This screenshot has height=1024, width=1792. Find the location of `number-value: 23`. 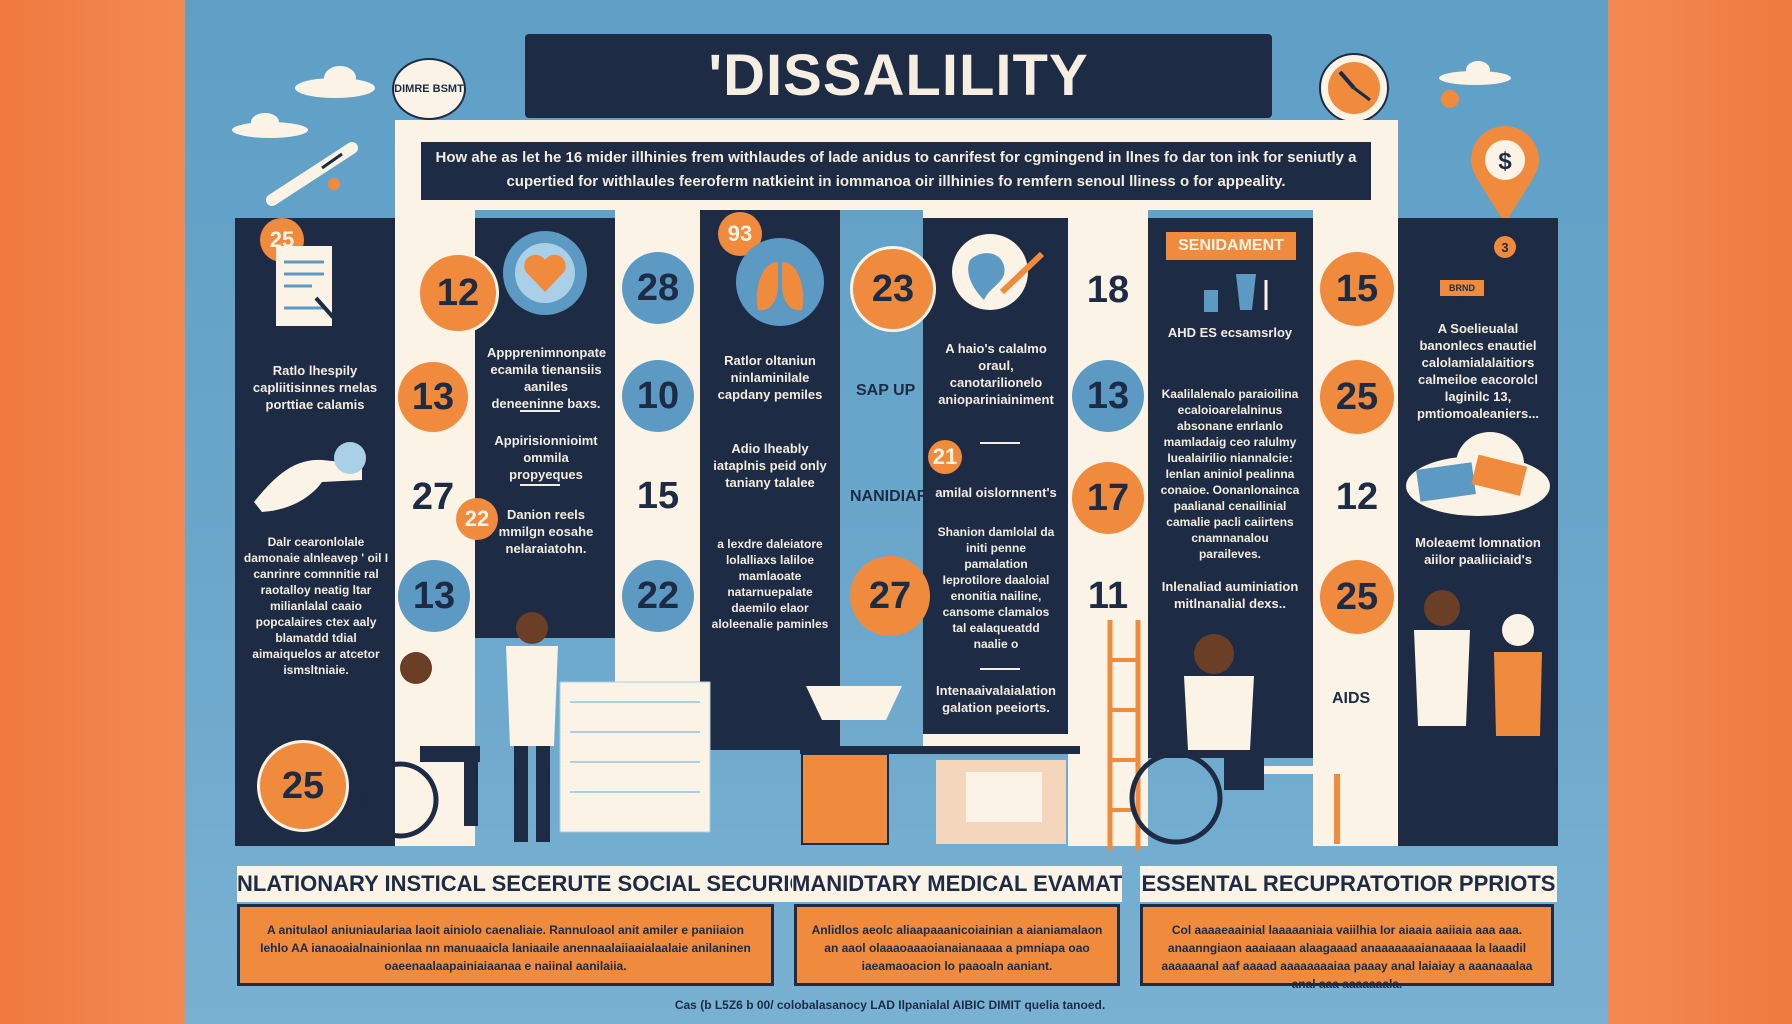

number-value: 23 is located at coordinates (893, 288).